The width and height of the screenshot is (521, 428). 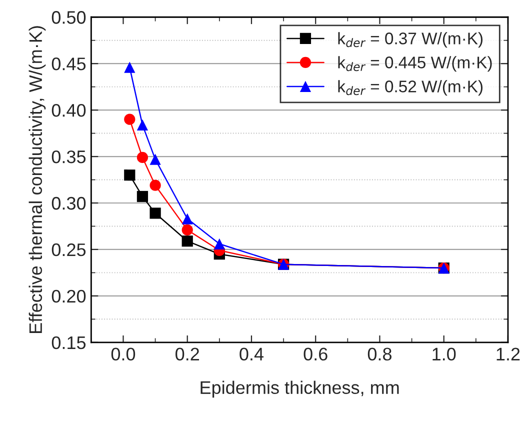 I want to click on legend-label: k$_{der}$ = 0.52 W/(m·K), so click(x=410, y=88).